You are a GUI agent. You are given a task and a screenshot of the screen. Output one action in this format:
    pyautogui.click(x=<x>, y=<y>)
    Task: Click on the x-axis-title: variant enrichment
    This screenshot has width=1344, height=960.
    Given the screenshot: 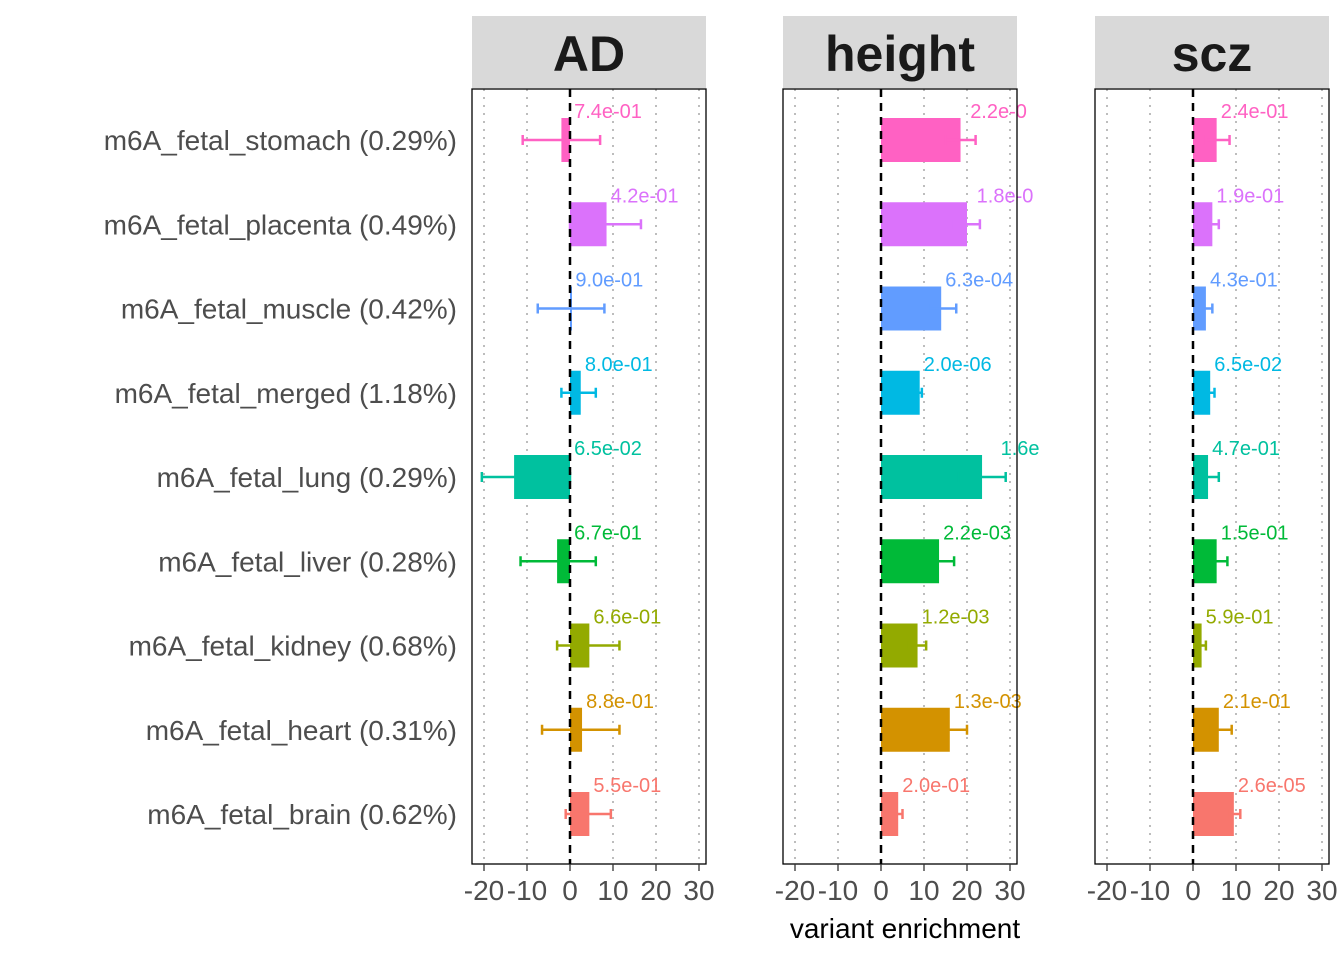 What is the action you would take?
    pyautogui.click(x=905, y=928)
    